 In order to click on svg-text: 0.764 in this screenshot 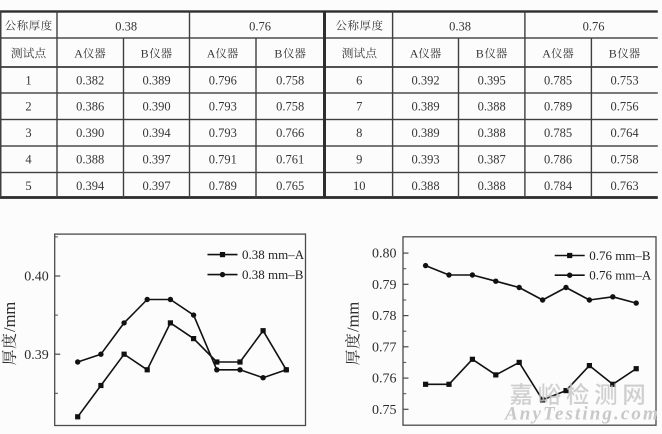, I will do `click(625, 133)`.